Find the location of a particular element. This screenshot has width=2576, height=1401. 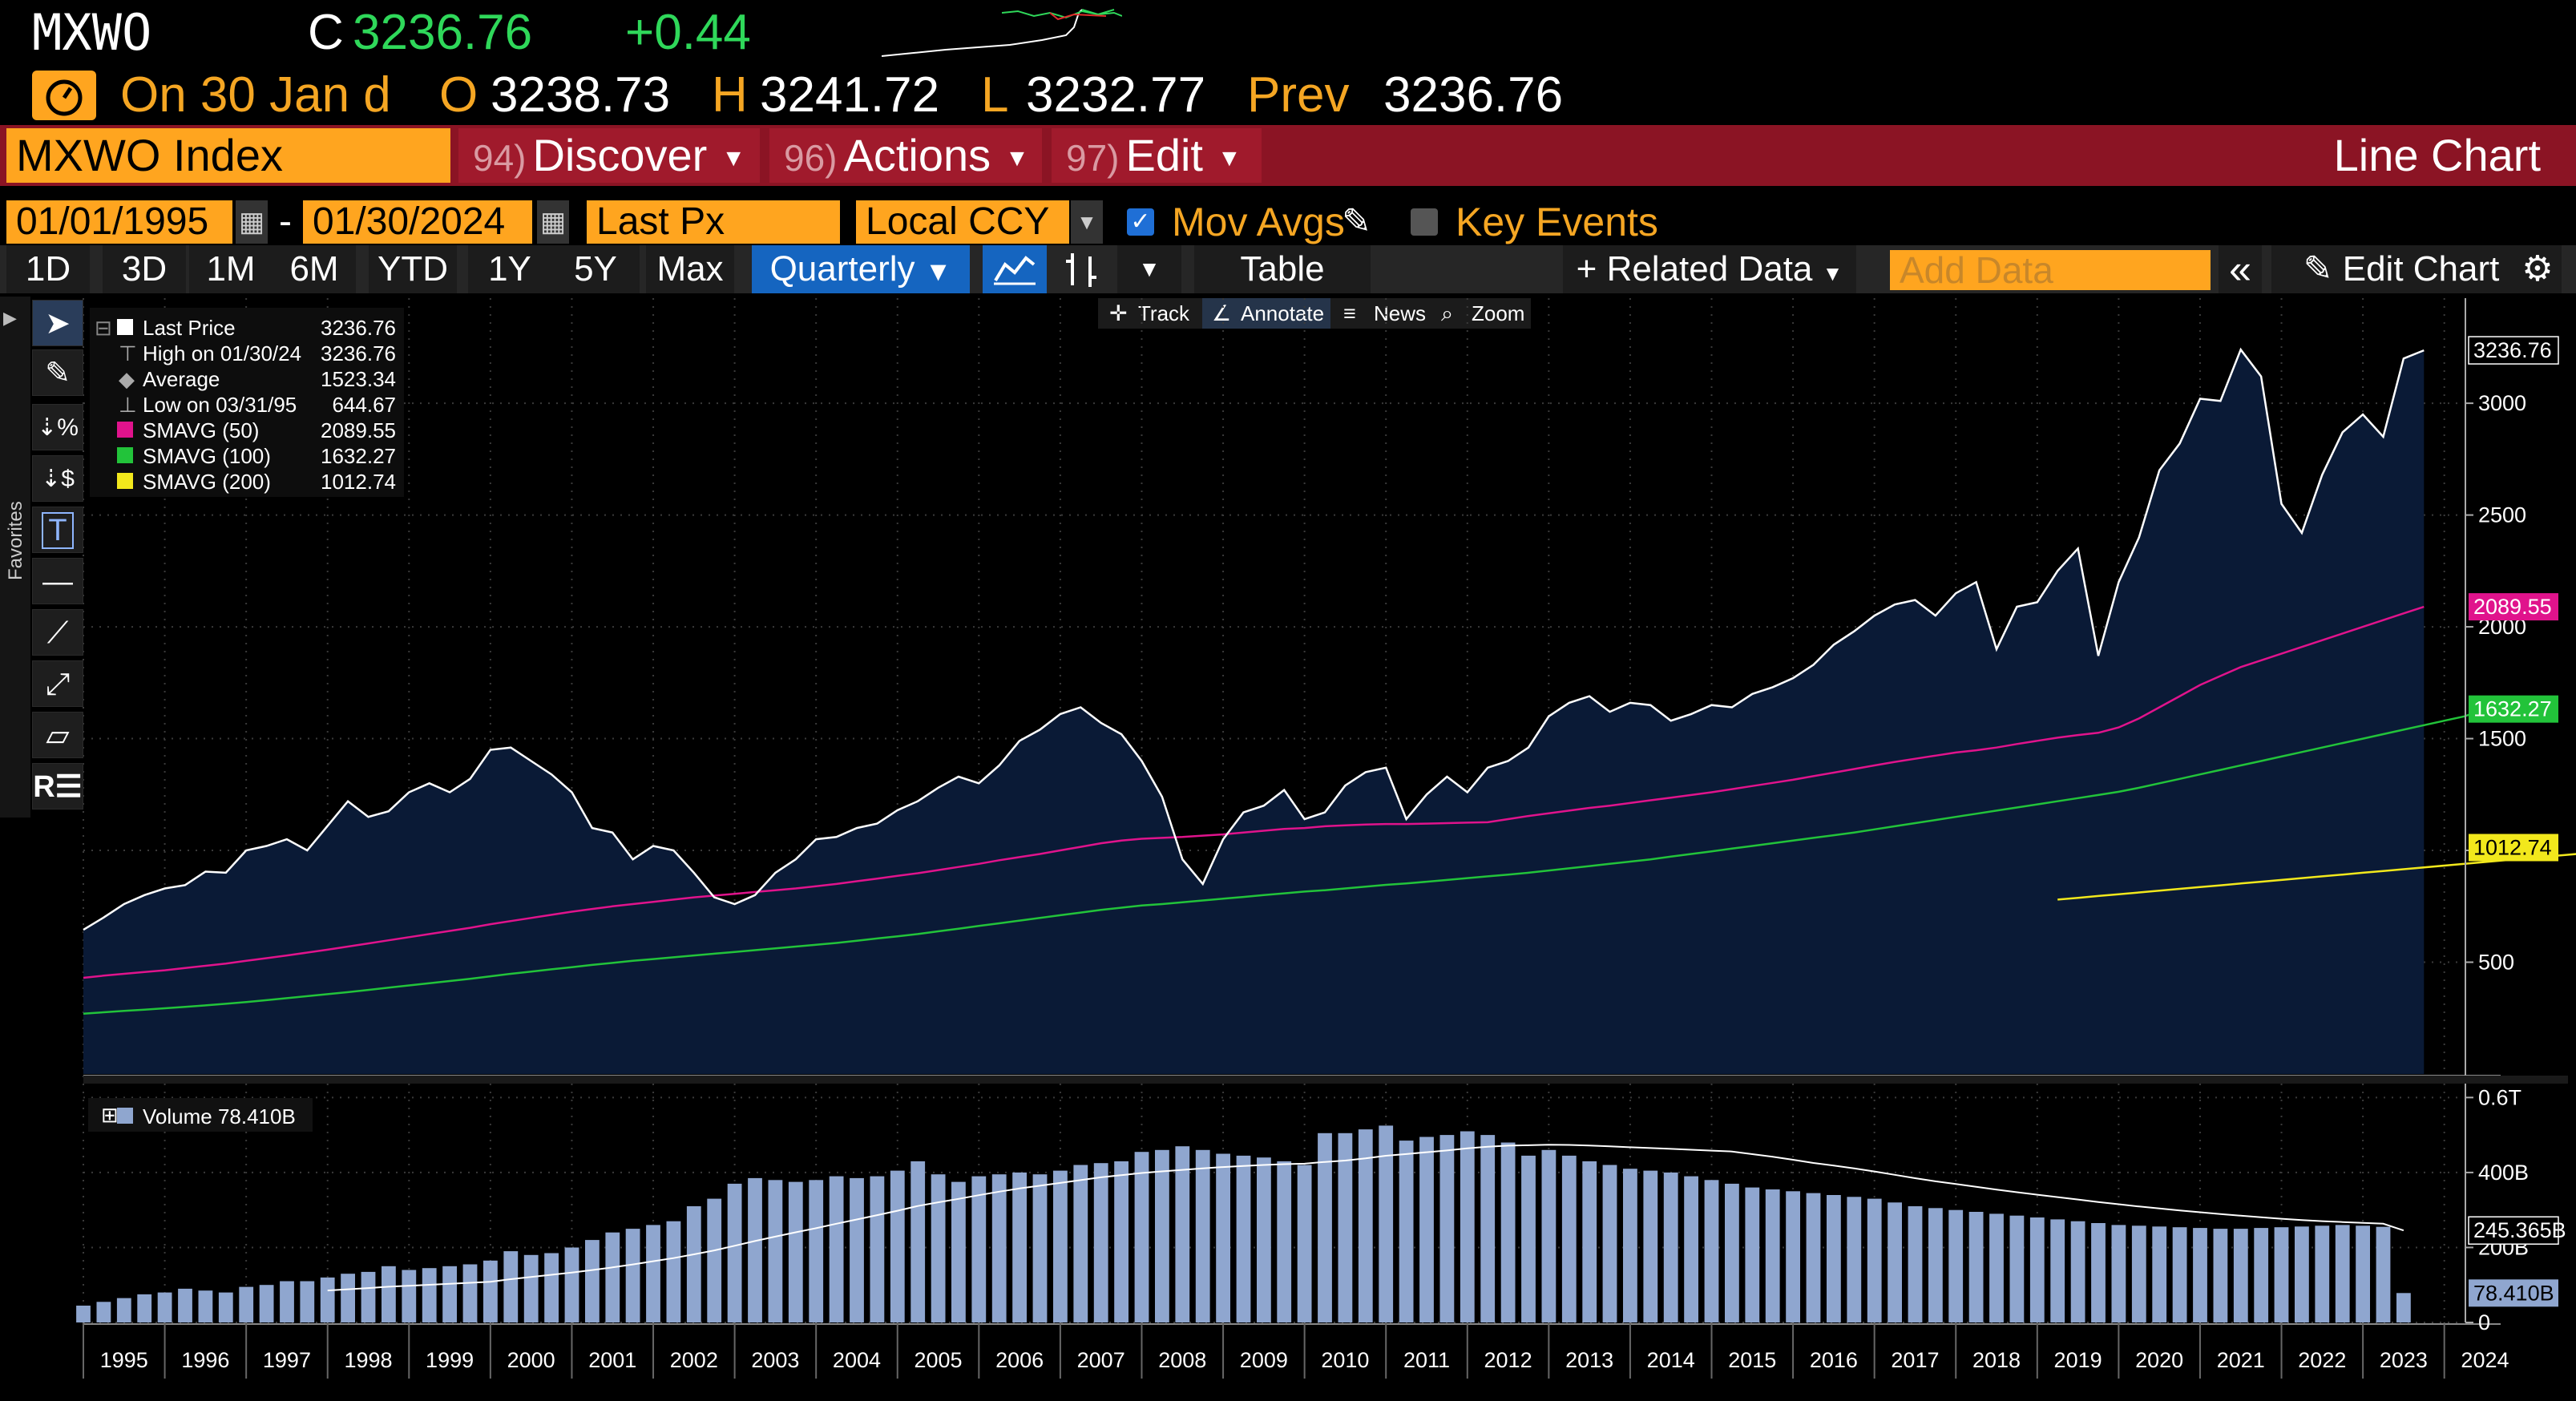

percent-change-icon: ⇣% is located at coordinates (58, 427).